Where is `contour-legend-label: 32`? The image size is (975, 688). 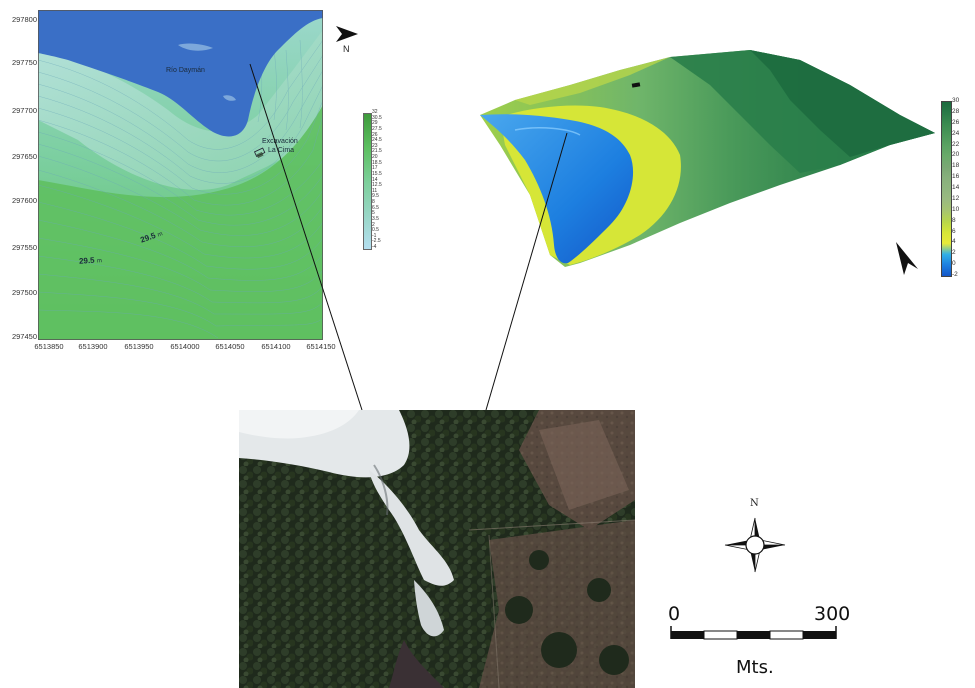 contour-legend-label: 32 is located at coordinates (375, 112).